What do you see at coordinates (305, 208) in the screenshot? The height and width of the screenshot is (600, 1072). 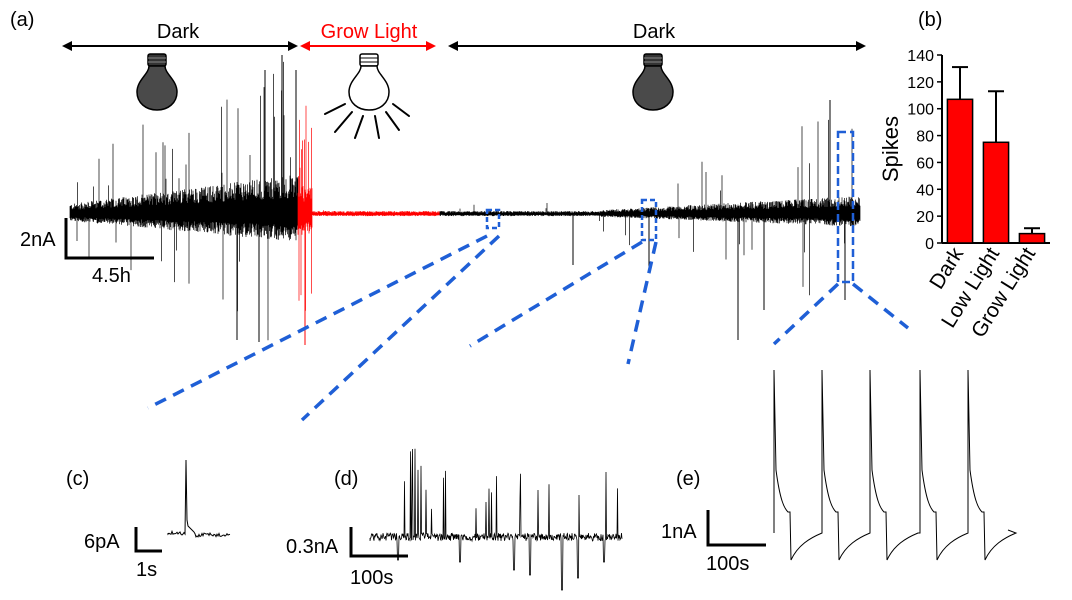 I see `trace-grow-light-burst` at bounding box center [305, 208].